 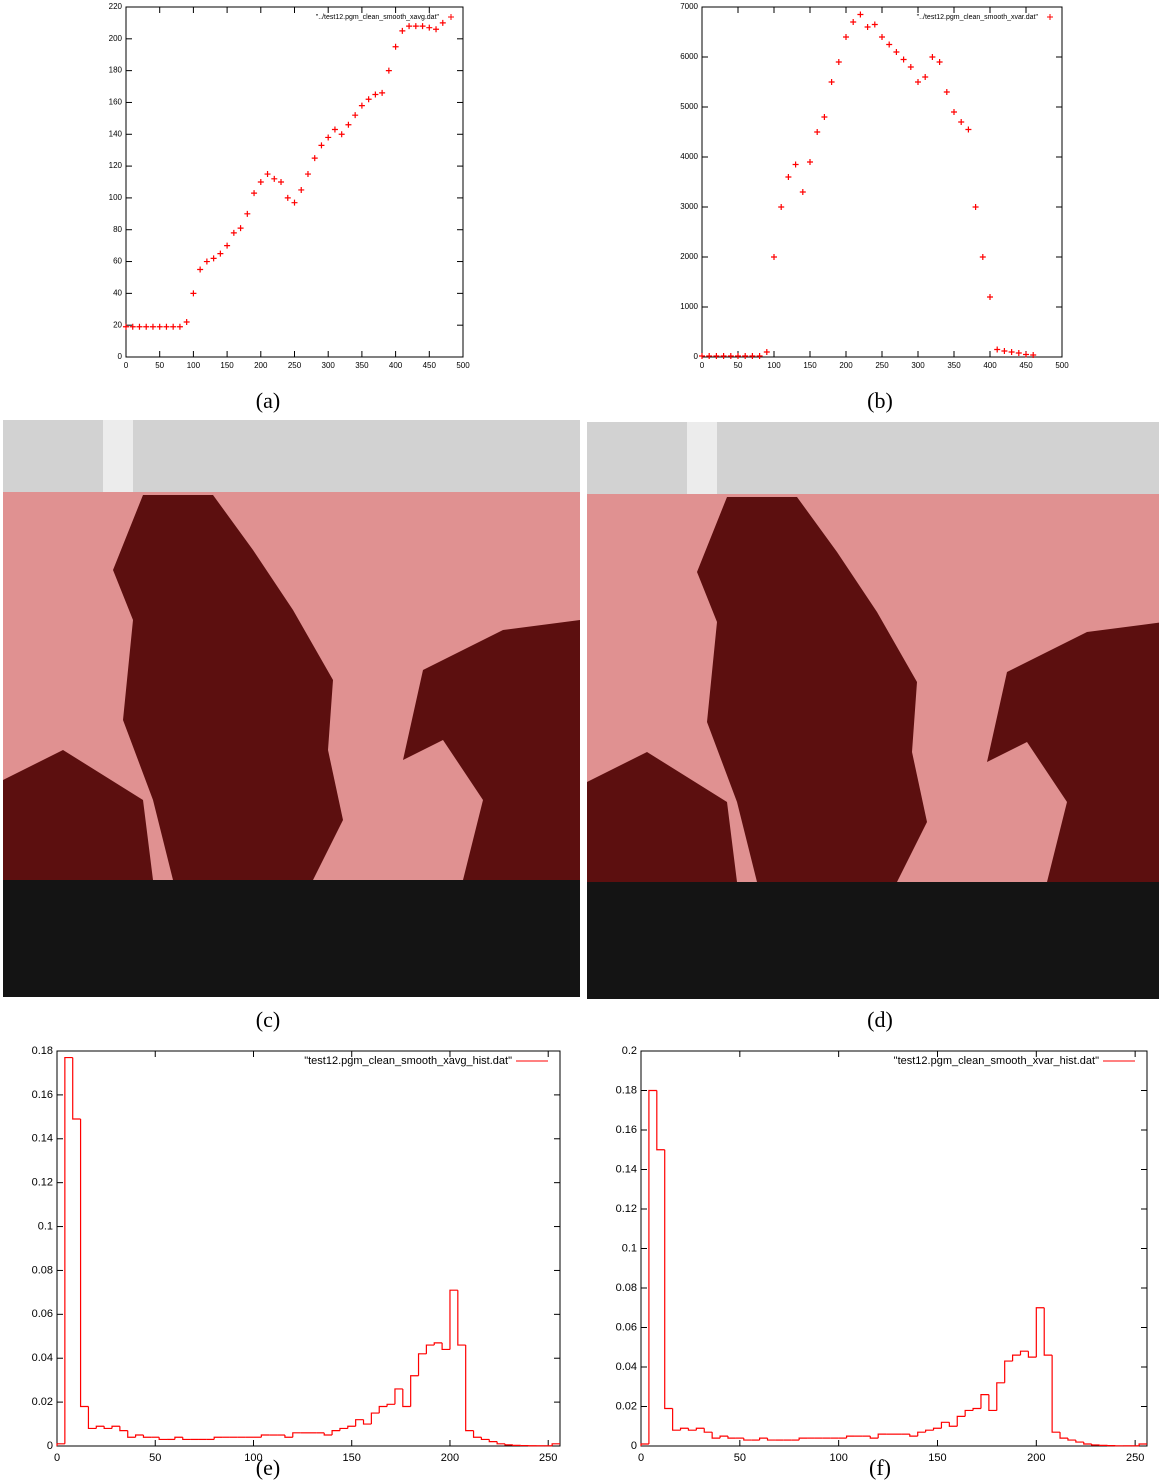 I want to click on y-tick-label: 180, so click(x=116, y=70).